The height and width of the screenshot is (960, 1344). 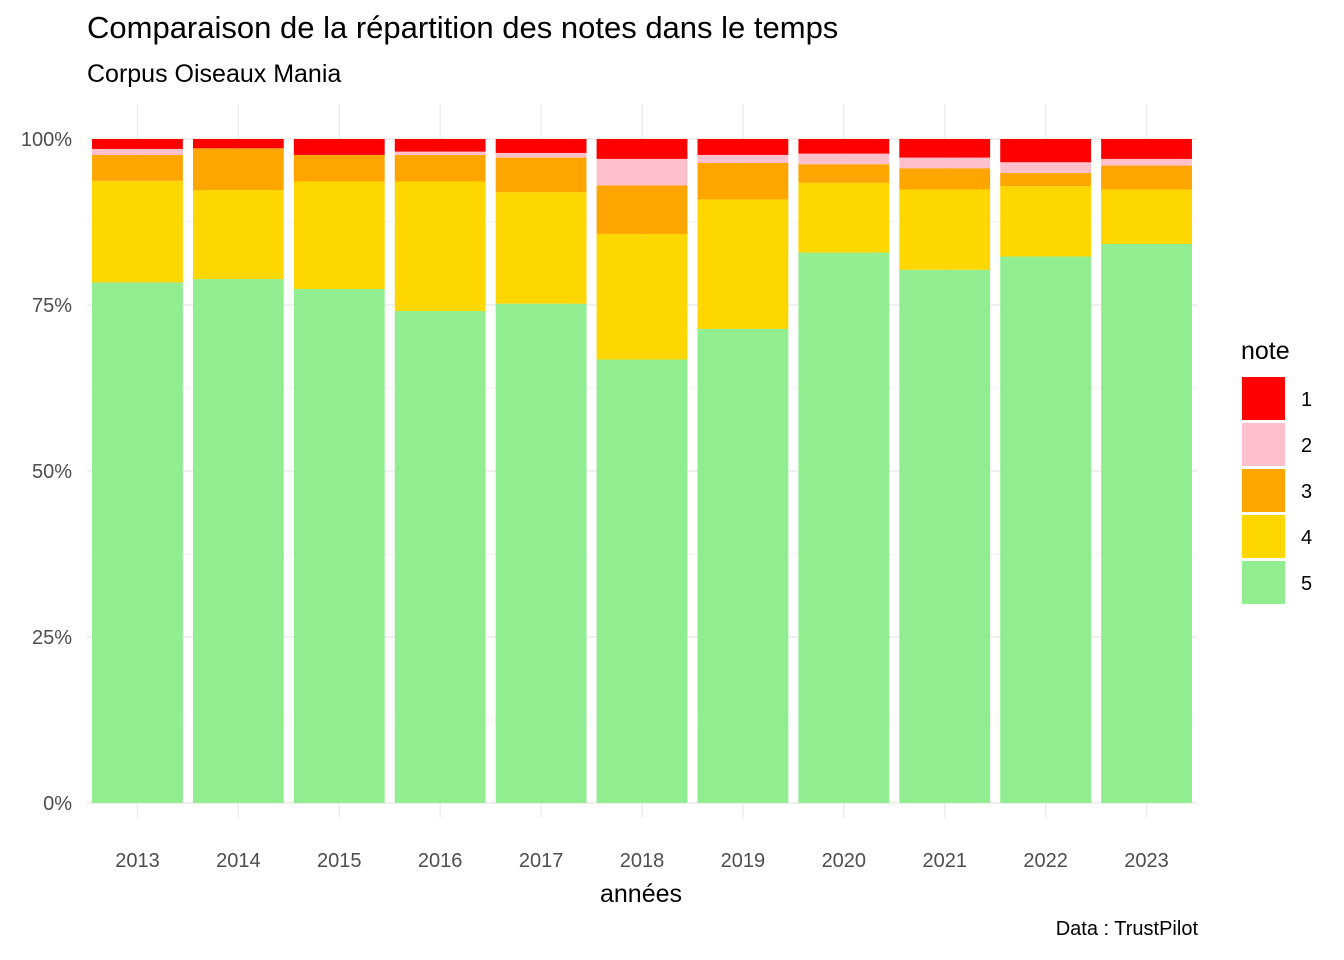 I want to click on y-axis-ticks: 0% 25% 50% 75% 100%, so click(x=46, y=472).